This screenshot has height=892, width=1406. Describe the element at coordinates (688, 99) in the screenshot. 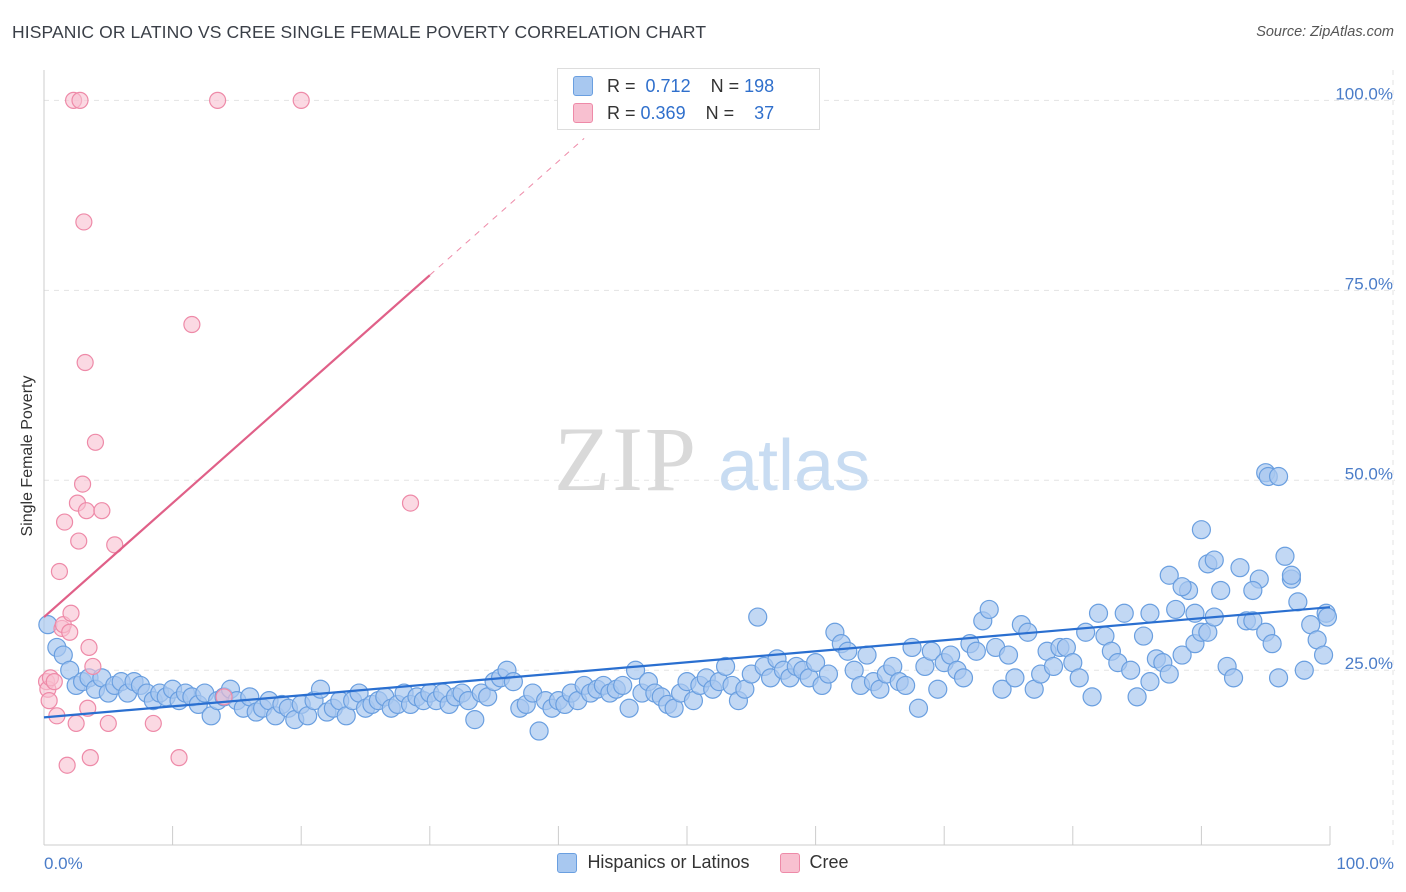

I see `stats-legend: R = 0.712 N = 198 R = 0.369 N = 37` at that location.